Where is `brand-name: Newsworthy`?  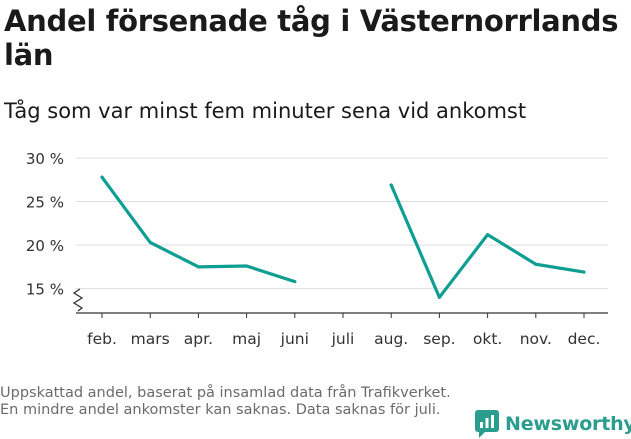
brand-name: Newsworthy is located at coordinates (568, 424).